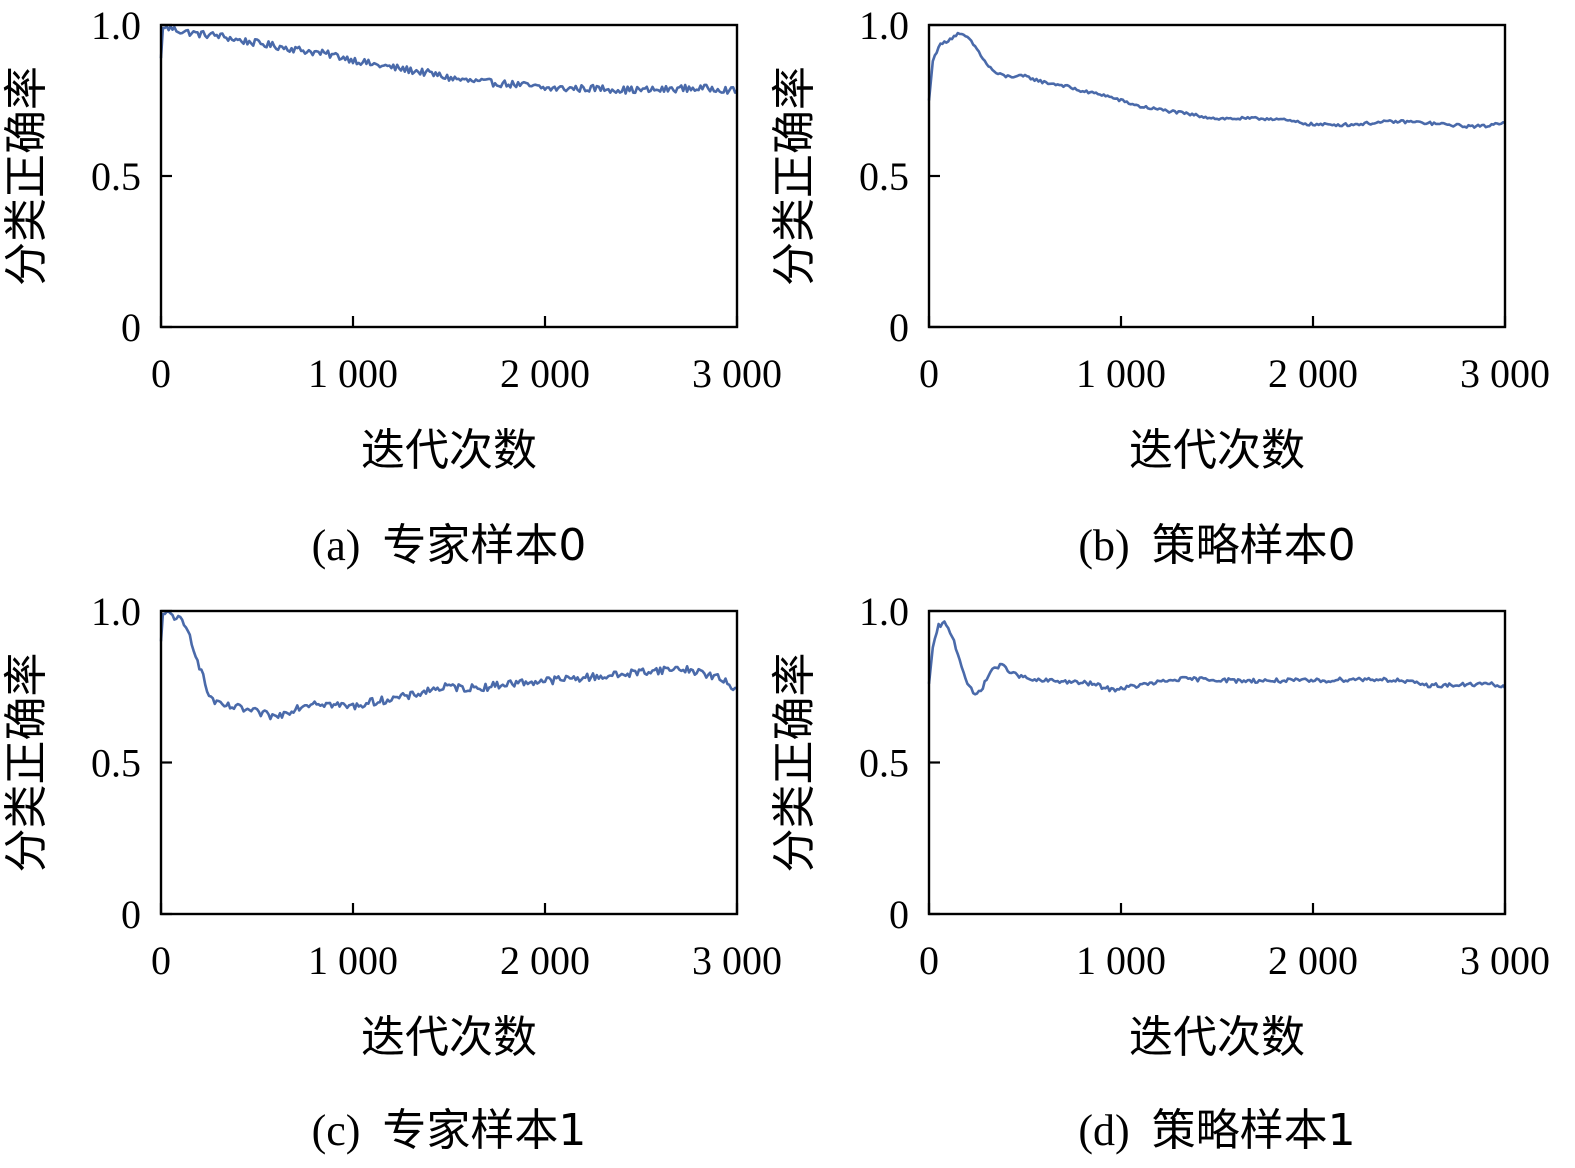 The width and height of the screenshot is (1575, 1168). What do you see at coordinates (1254, 1130) in the screenshot?
I see `caption-text: 策略样本1` at bounding box center [1254, 1130].